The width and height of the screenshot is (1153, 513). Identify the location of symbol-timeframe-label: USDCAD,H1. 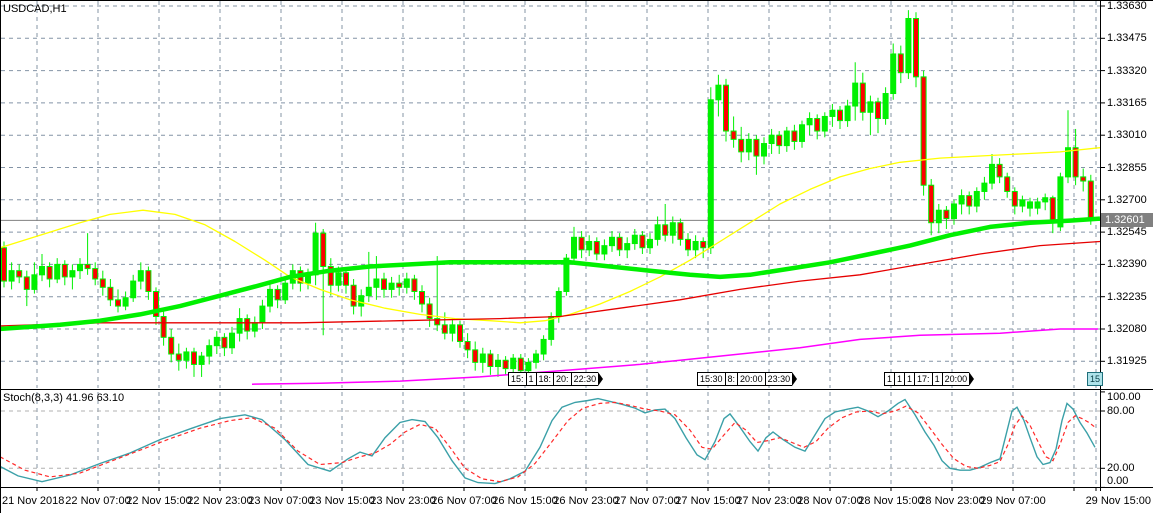
(35, 9).